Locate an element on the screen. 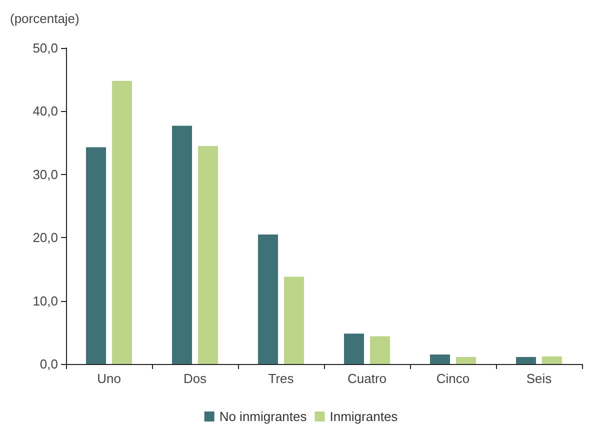 Image resolution: width=602 pixels, height=442 pixels. legend-label: No inmigrantes is located at coordinates (263, 416).